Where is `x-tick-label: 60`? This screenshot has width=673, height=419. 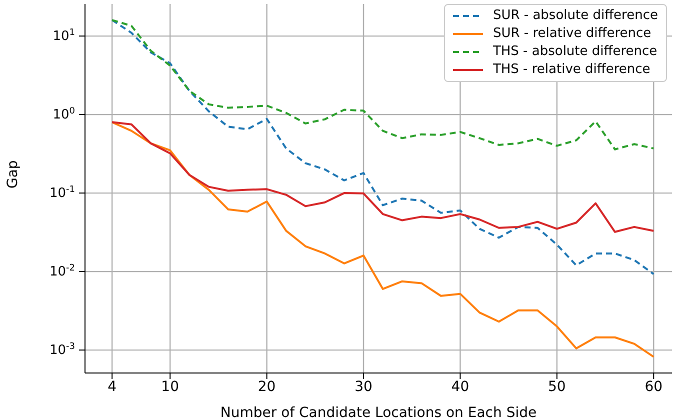
x-tick-label: 60 is located at coordinates (653, 386).